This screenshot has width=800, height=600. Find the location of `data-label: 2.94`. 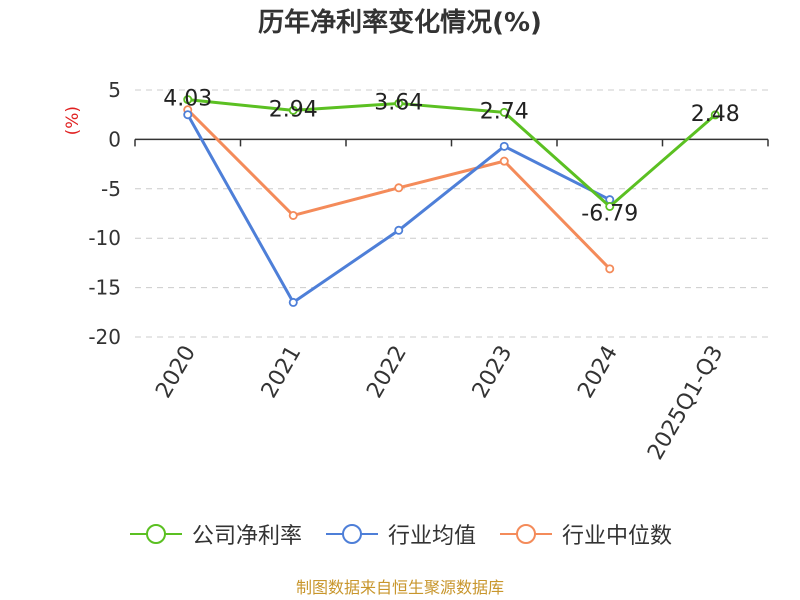

data-label: 2.94 is located at coordinates (293, 109).